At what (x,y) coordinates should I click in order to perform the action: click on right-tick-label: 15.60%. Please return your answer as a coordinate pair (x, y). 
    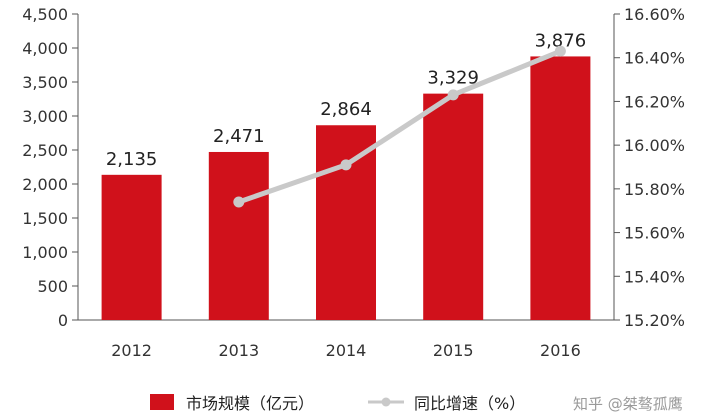
    Looking at the image, I should click on (654, 233).